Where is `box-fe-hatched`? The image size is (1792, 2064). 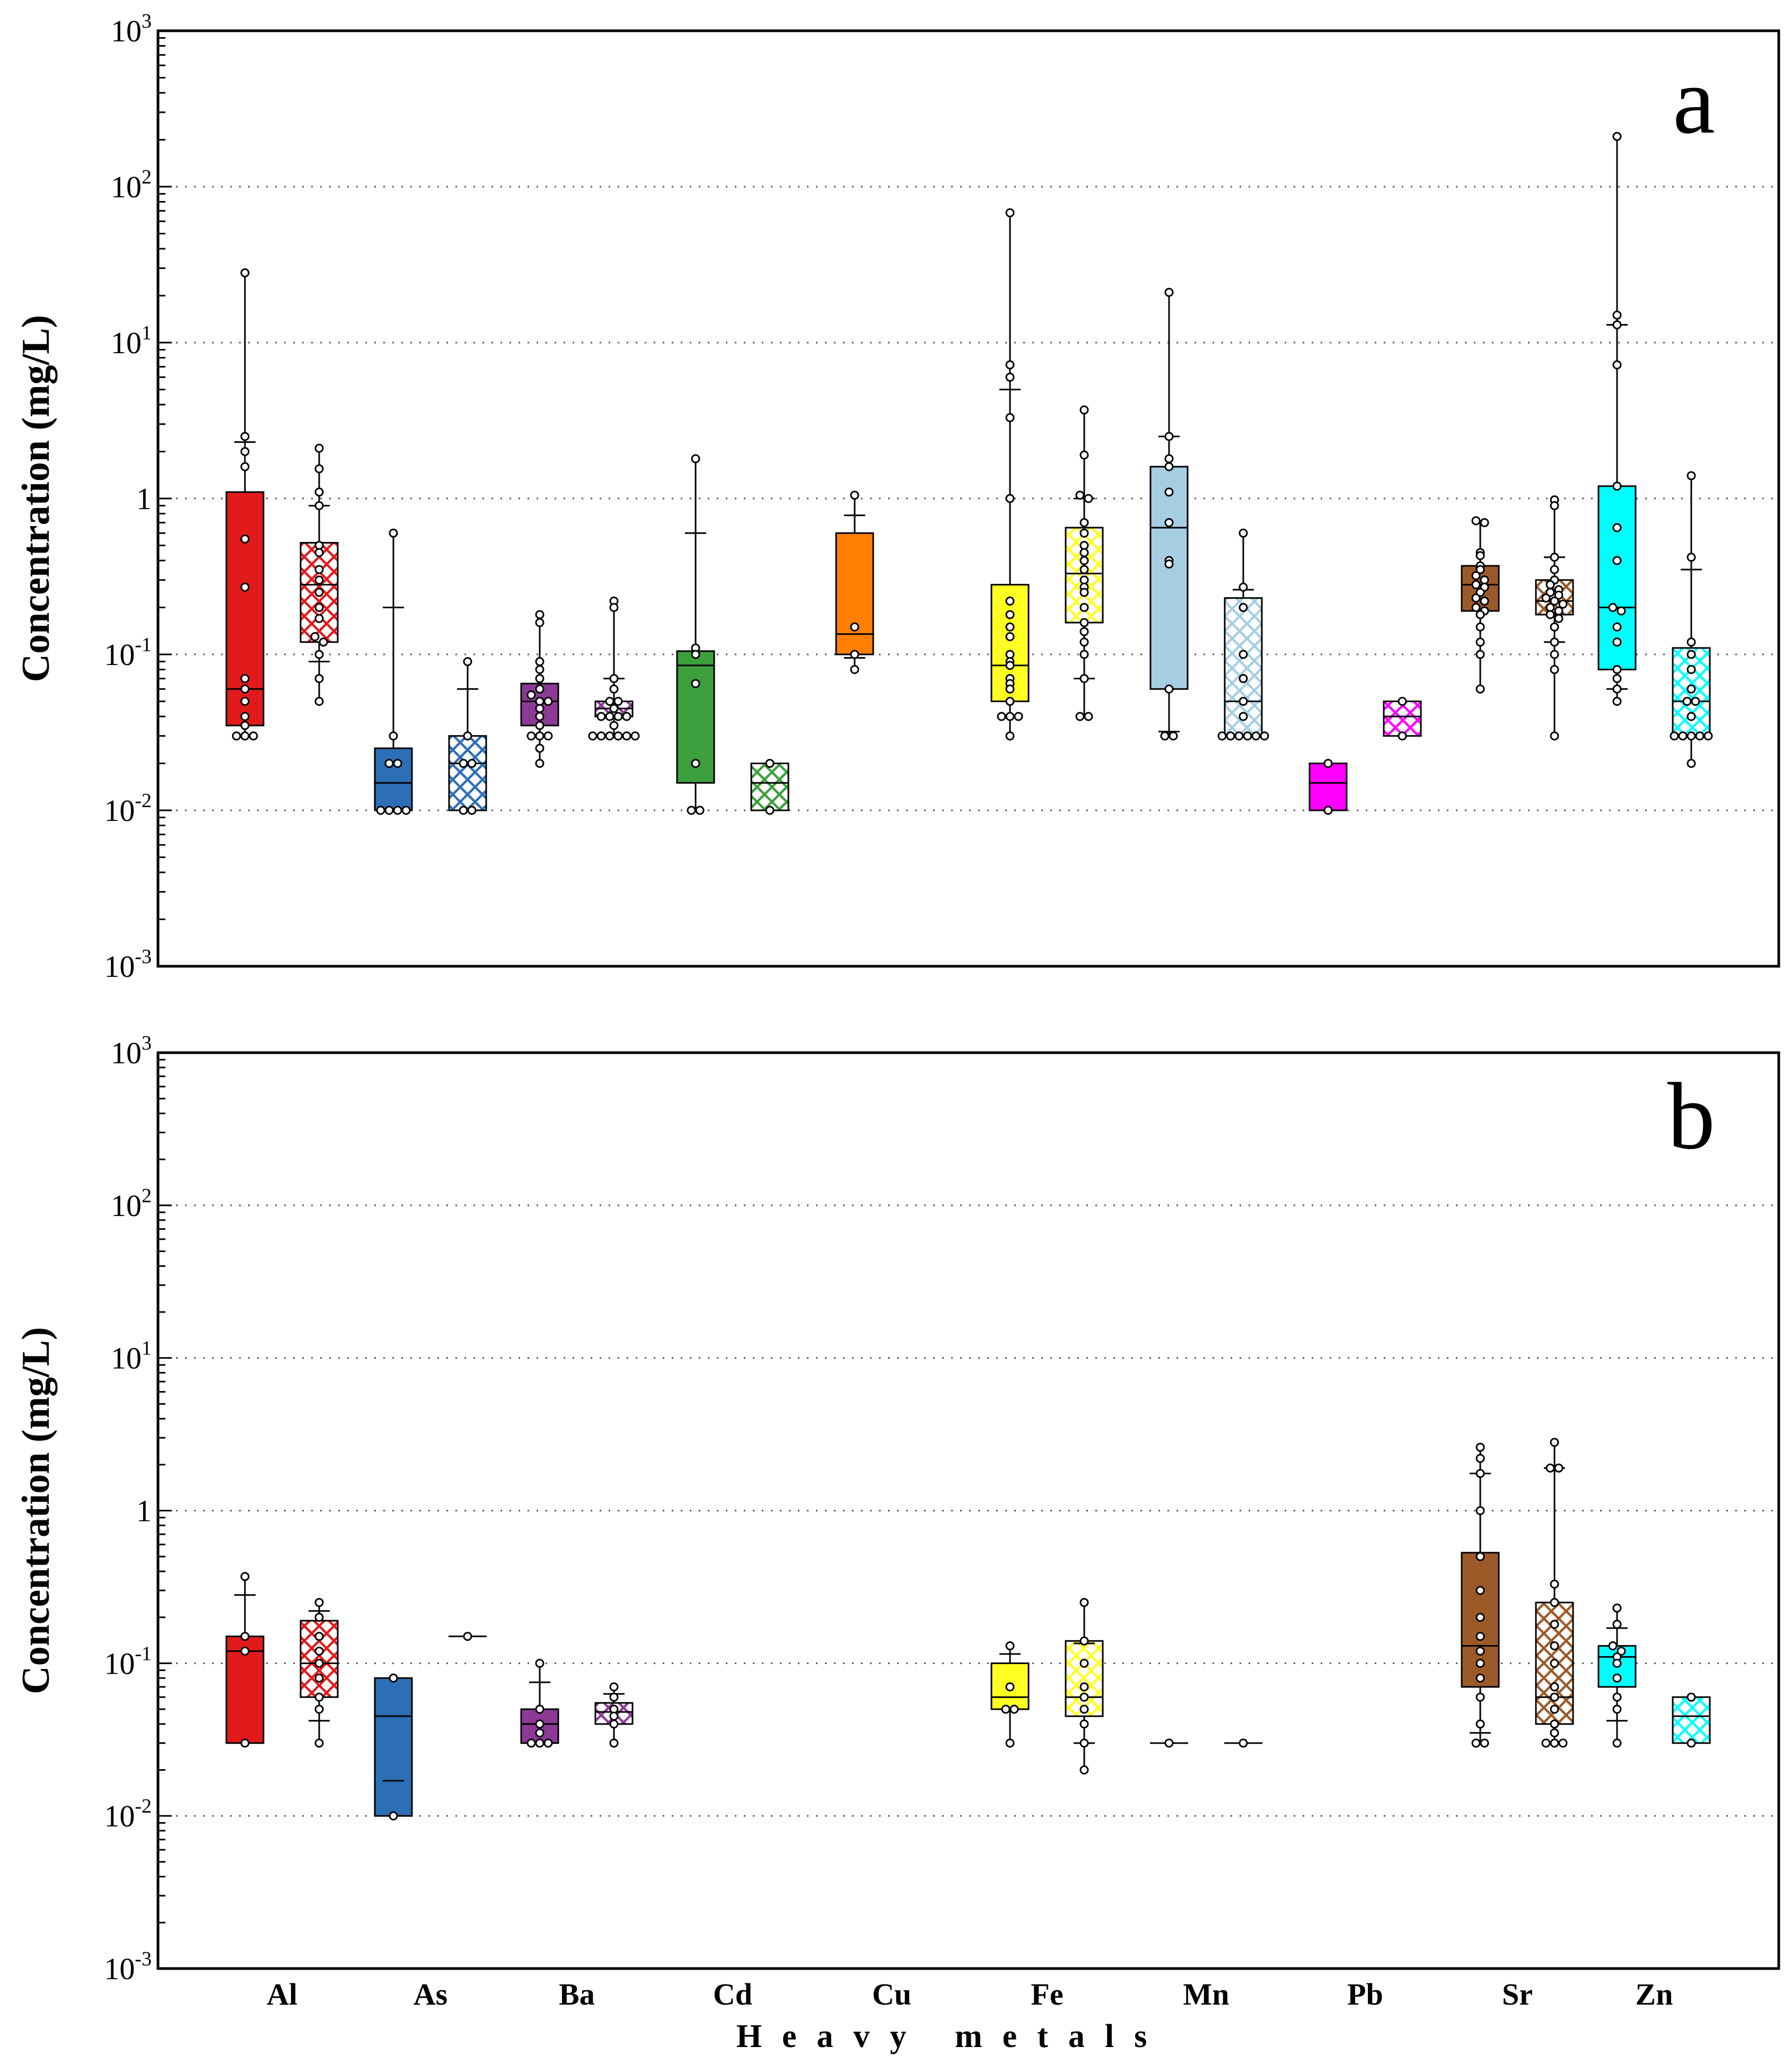 box-fe-hatched is located at coordinates (1084, 1687).